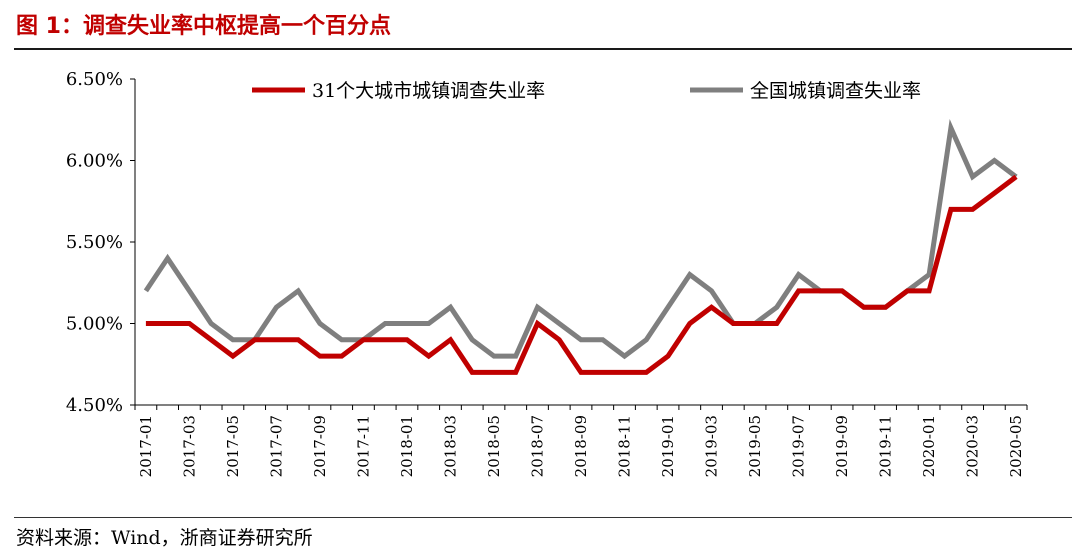 Image resolution: width=1080 pixels, height=559 pixels. Describe the element at coordinates (94, 242) in the screenshot. I see `y-tick-label: 5.50%` at that location.